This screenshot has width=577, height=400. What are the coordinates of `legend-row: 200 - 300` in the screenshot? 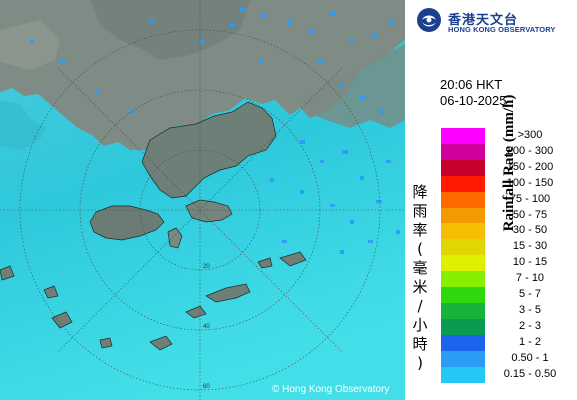 It's located at (506, 151).